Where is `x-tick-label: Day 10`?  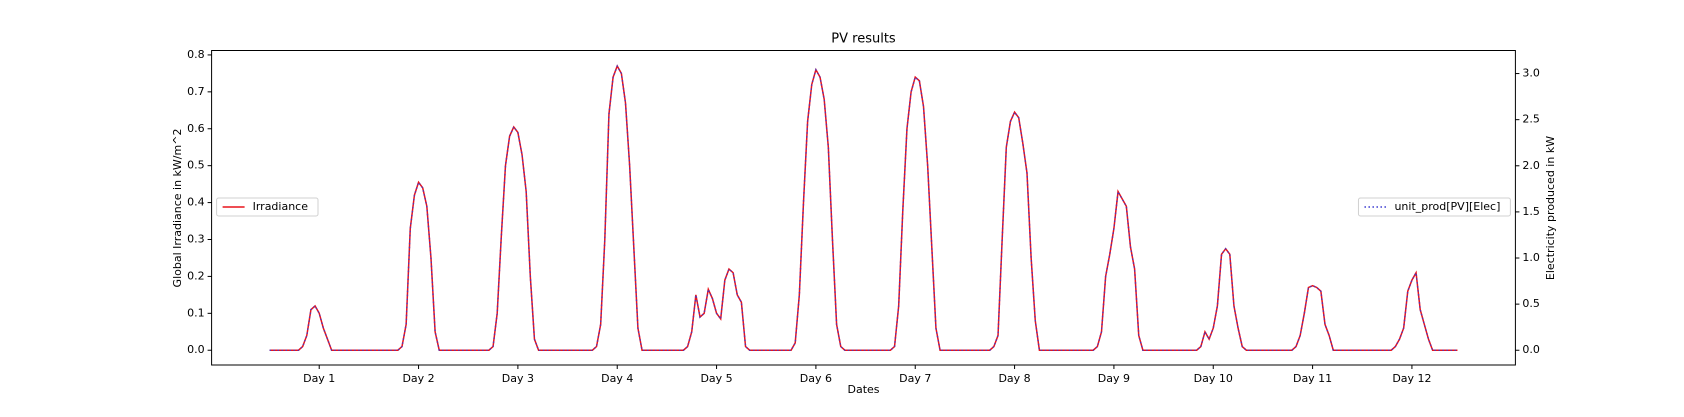 x-tick-label: Day 10 is located at coordinates (1213, 378).